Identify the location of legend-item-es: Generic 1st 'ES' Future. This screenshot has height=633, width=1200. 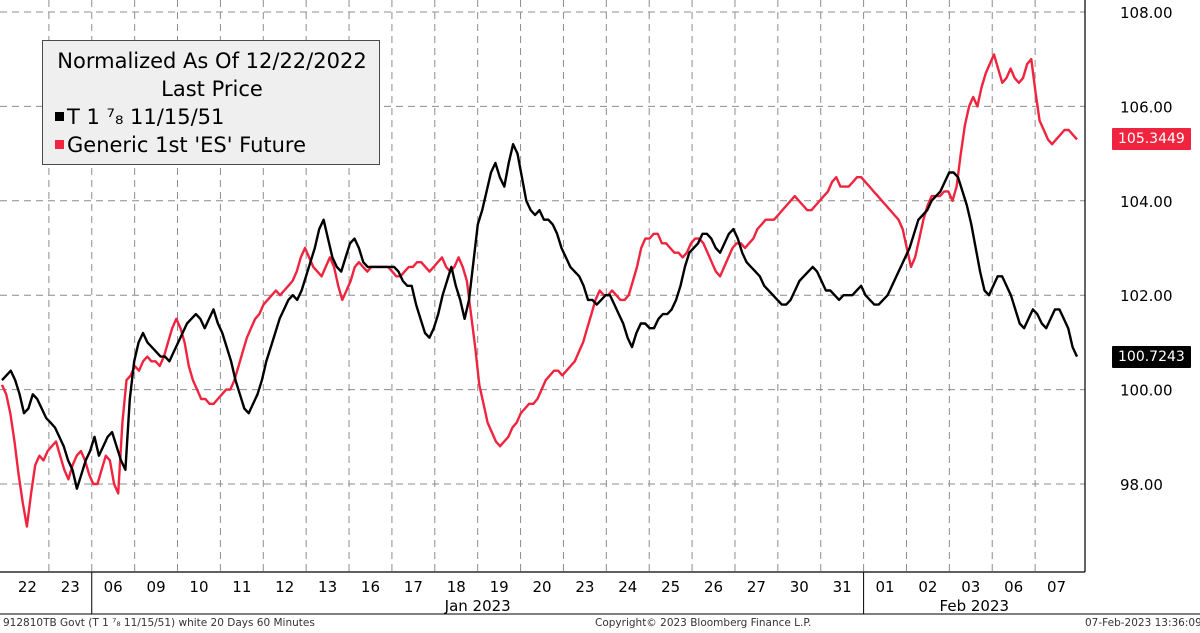
(212, 145).